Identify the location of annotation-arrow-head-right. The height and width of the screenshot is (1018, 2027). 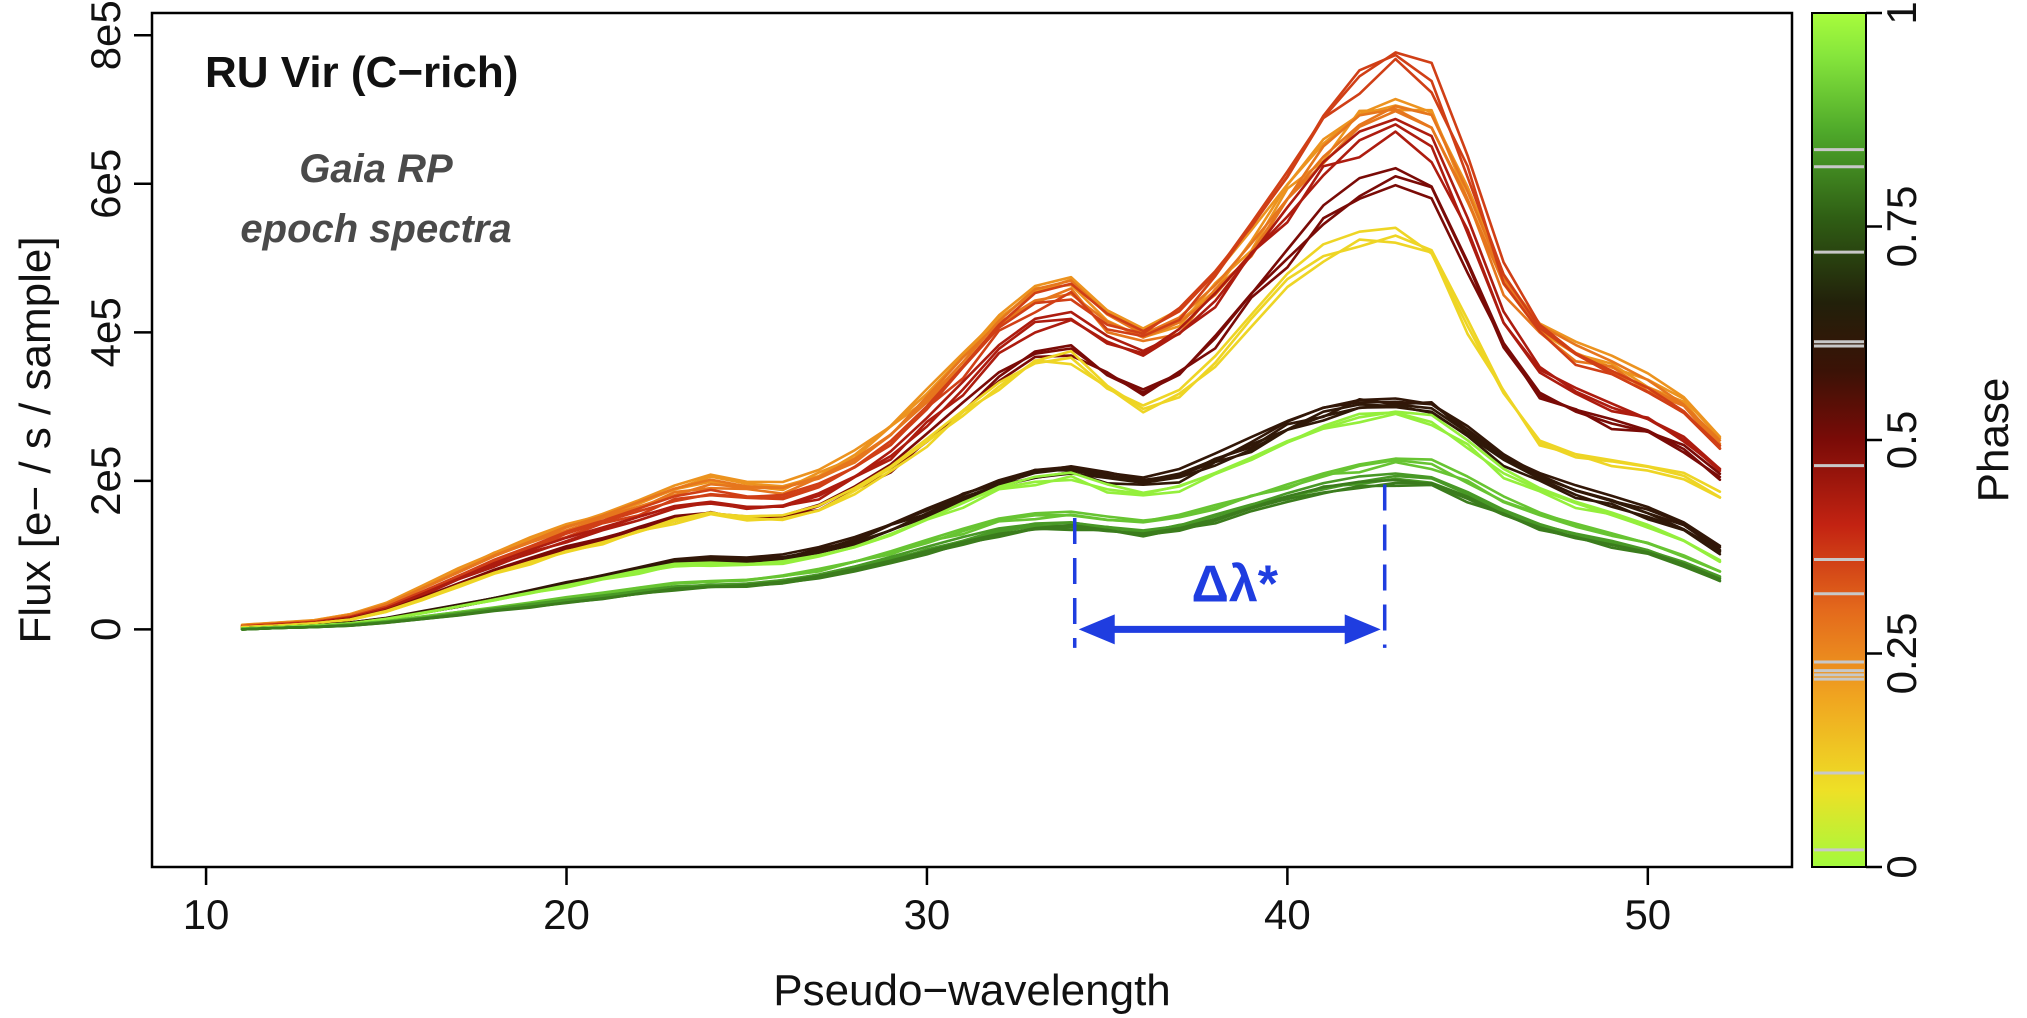
(1362, 629).